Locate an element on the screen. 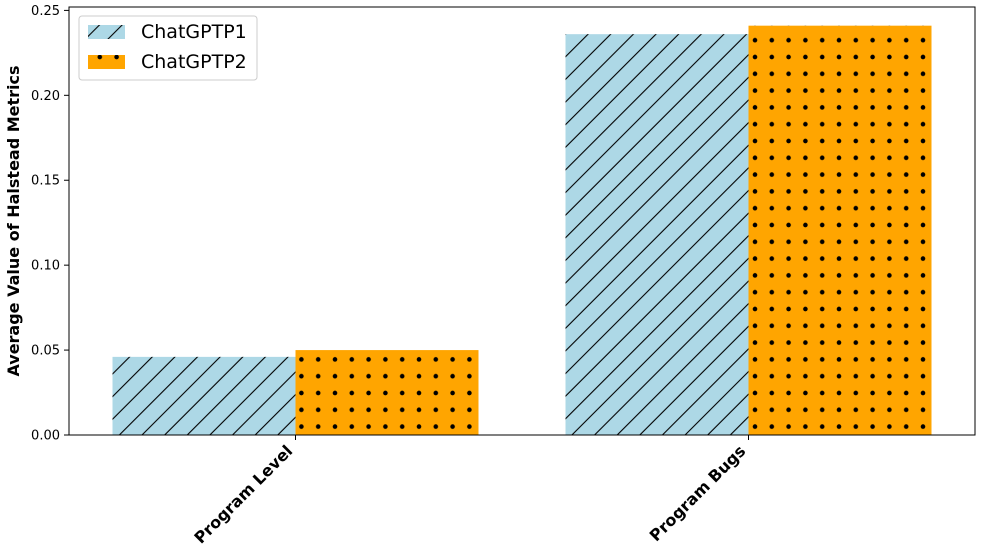 This screenshot has height=555, width=982. bar-pattern-program-bugs-chatgptp1 is located at coordinates (657, 235).